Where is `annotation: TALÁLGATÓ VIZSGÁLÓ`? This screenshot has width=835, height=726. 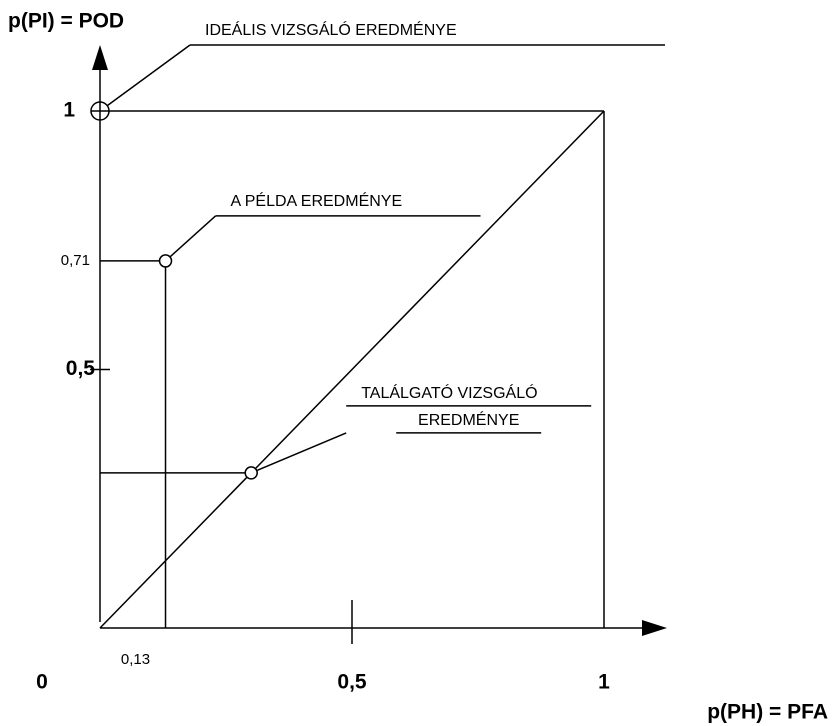 annotation: TALÁLGATÓ VIZSGÁLÓ is located at coordinates (449, 392).